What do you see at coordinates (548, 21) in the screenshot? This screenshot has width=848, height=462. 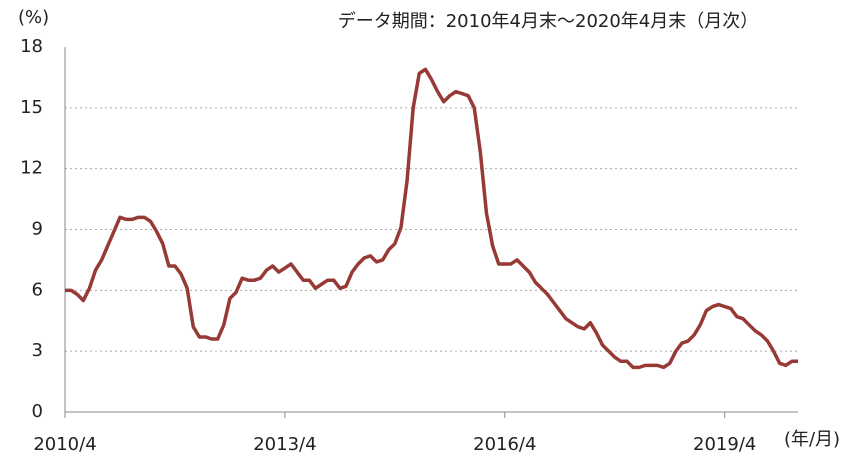 I see `chart-title: データ期間：2010年4月末～2020年4月末（月次）` at bounding box center [548, 21].